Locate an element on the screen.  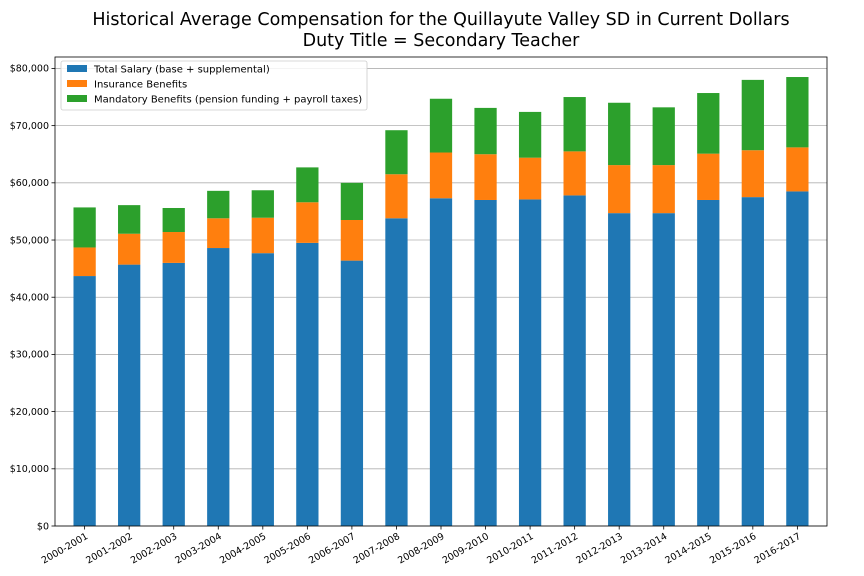
y-tick-label: $10,000 is located at coordinates (29, 469).